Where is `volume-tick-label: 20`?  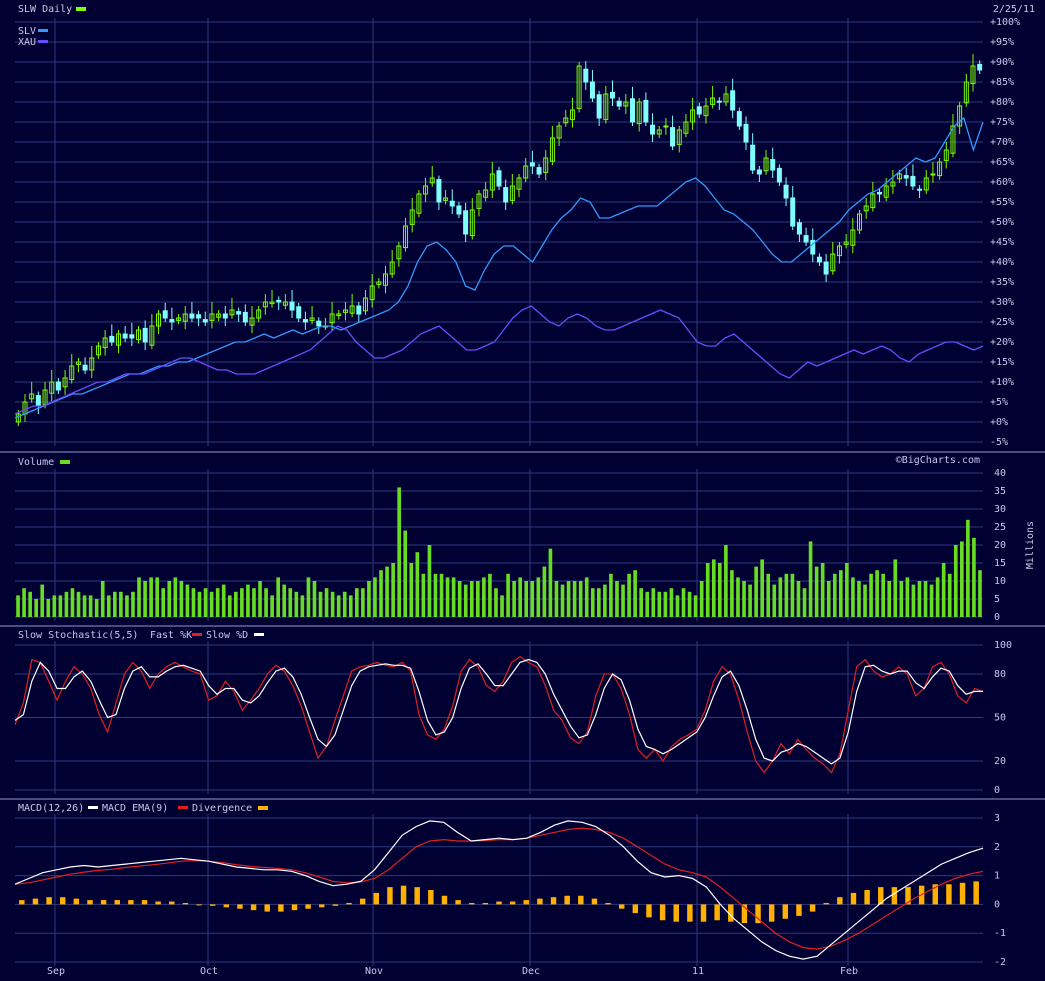 volume-tick-label: 20 is located at coordinates (1000, 545).